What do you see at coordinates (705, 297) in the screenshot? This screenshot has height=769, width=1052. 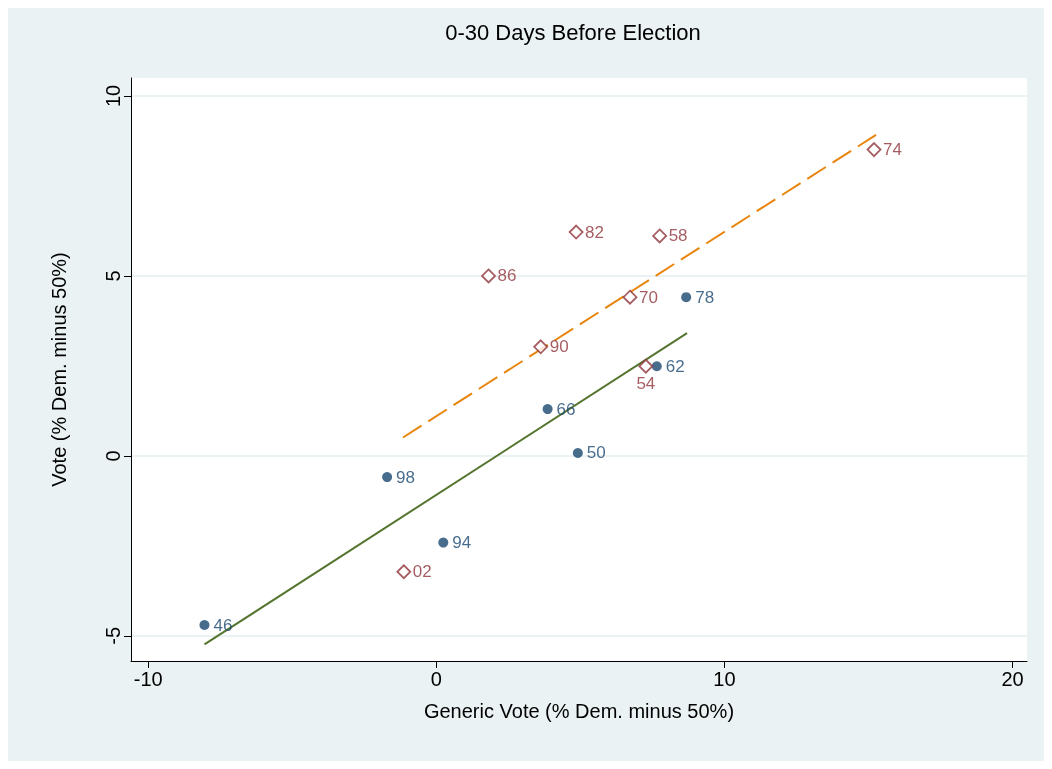 I see `annotation: 78` at bounding box center [705, 297].